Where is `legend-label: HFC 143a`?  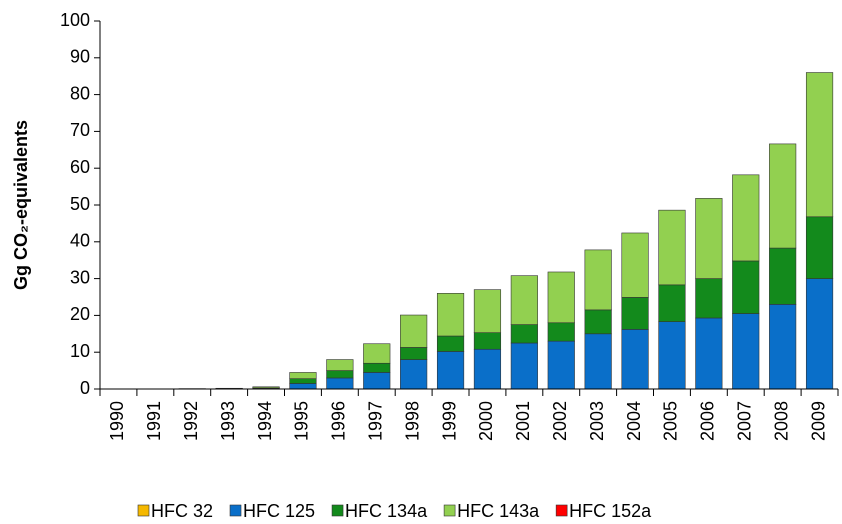 legend-label: HFC 143a is located at coordinates (498, 511).